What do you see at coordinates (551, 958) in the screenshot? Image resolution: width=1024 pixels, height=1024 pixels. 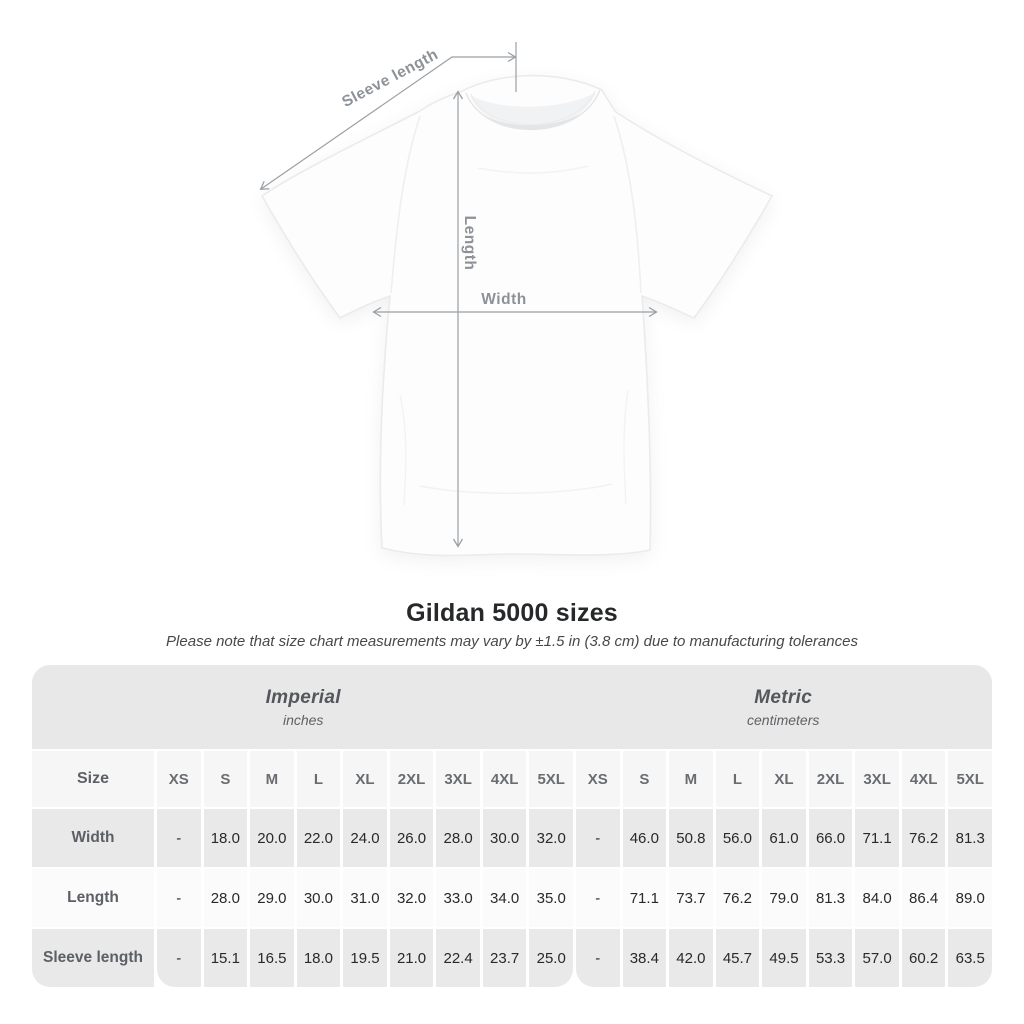 I see `sleeve-imperial-value: 25.0` at bounding box center [551, 958].